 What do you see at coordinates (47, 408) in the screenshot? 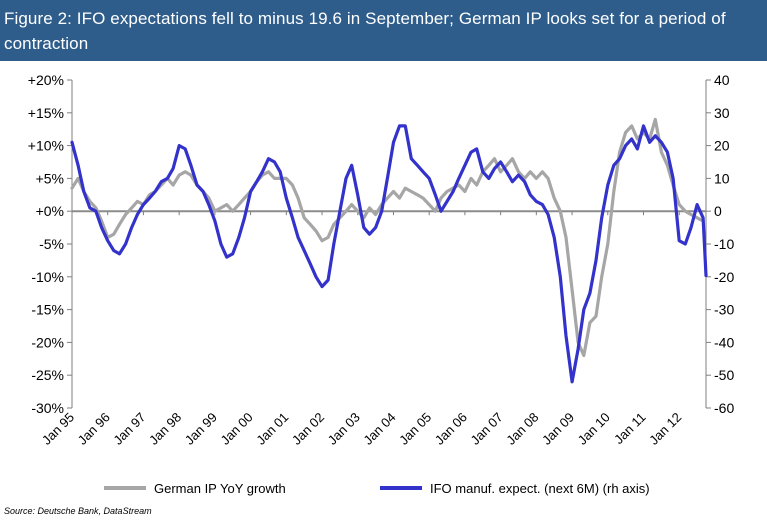
I see `left-tick-label: -30%` at bounding box center [47, 408].